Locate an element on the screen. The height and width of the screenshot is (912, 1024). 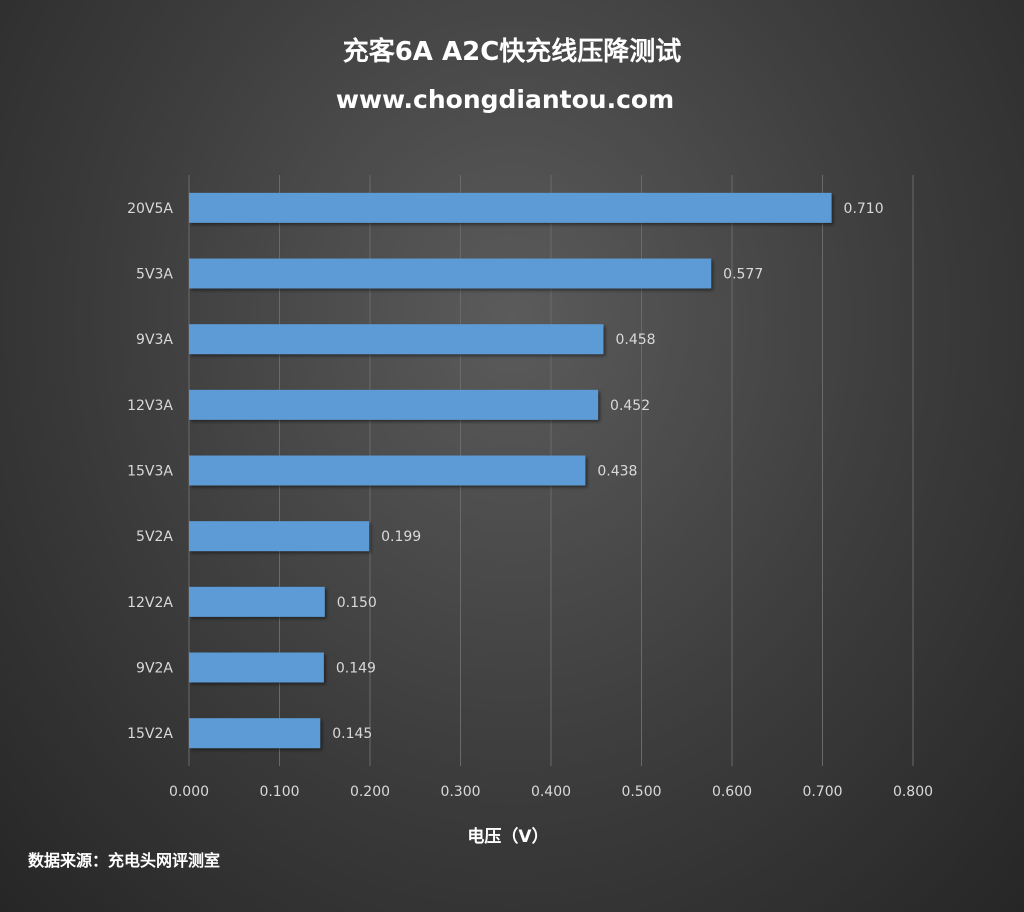
x-tick-label: 0.100 is located at coordinates (279, 792).